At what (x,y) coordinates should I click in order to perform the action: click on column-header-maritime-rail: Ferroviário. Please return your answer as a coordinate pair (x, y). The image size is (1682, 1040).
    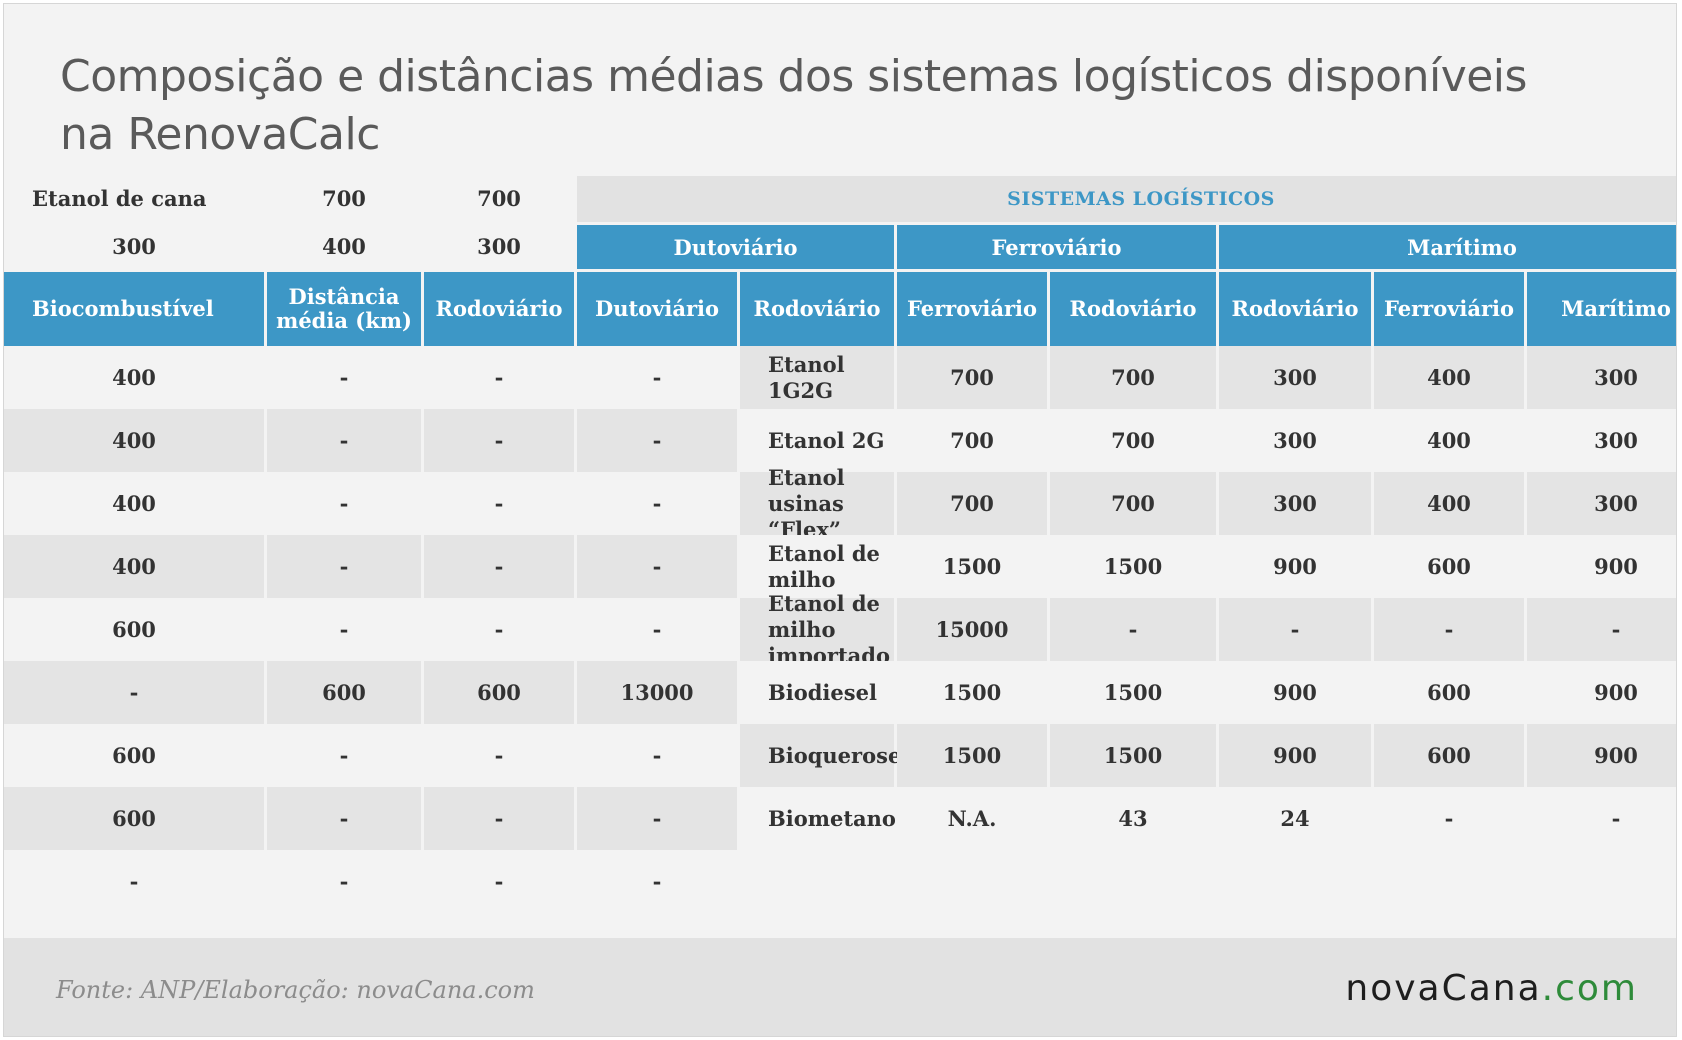
    Looking at the image, I should click on (1449, 309).